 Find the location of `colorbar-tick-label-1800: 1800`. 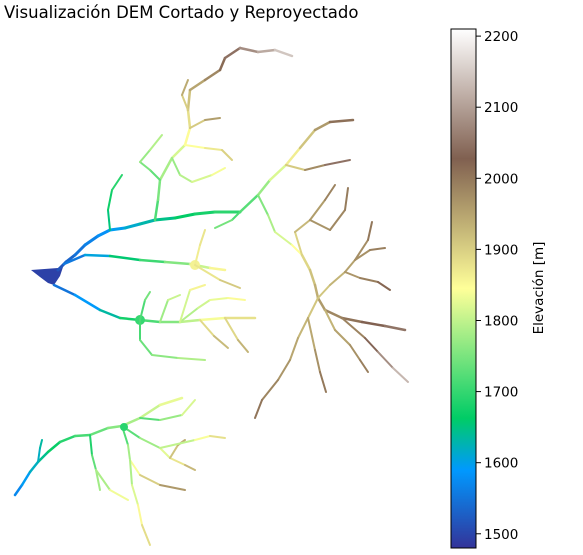

colorbar-tick-label-1800: 1800 is located at coordinates (501, 321).